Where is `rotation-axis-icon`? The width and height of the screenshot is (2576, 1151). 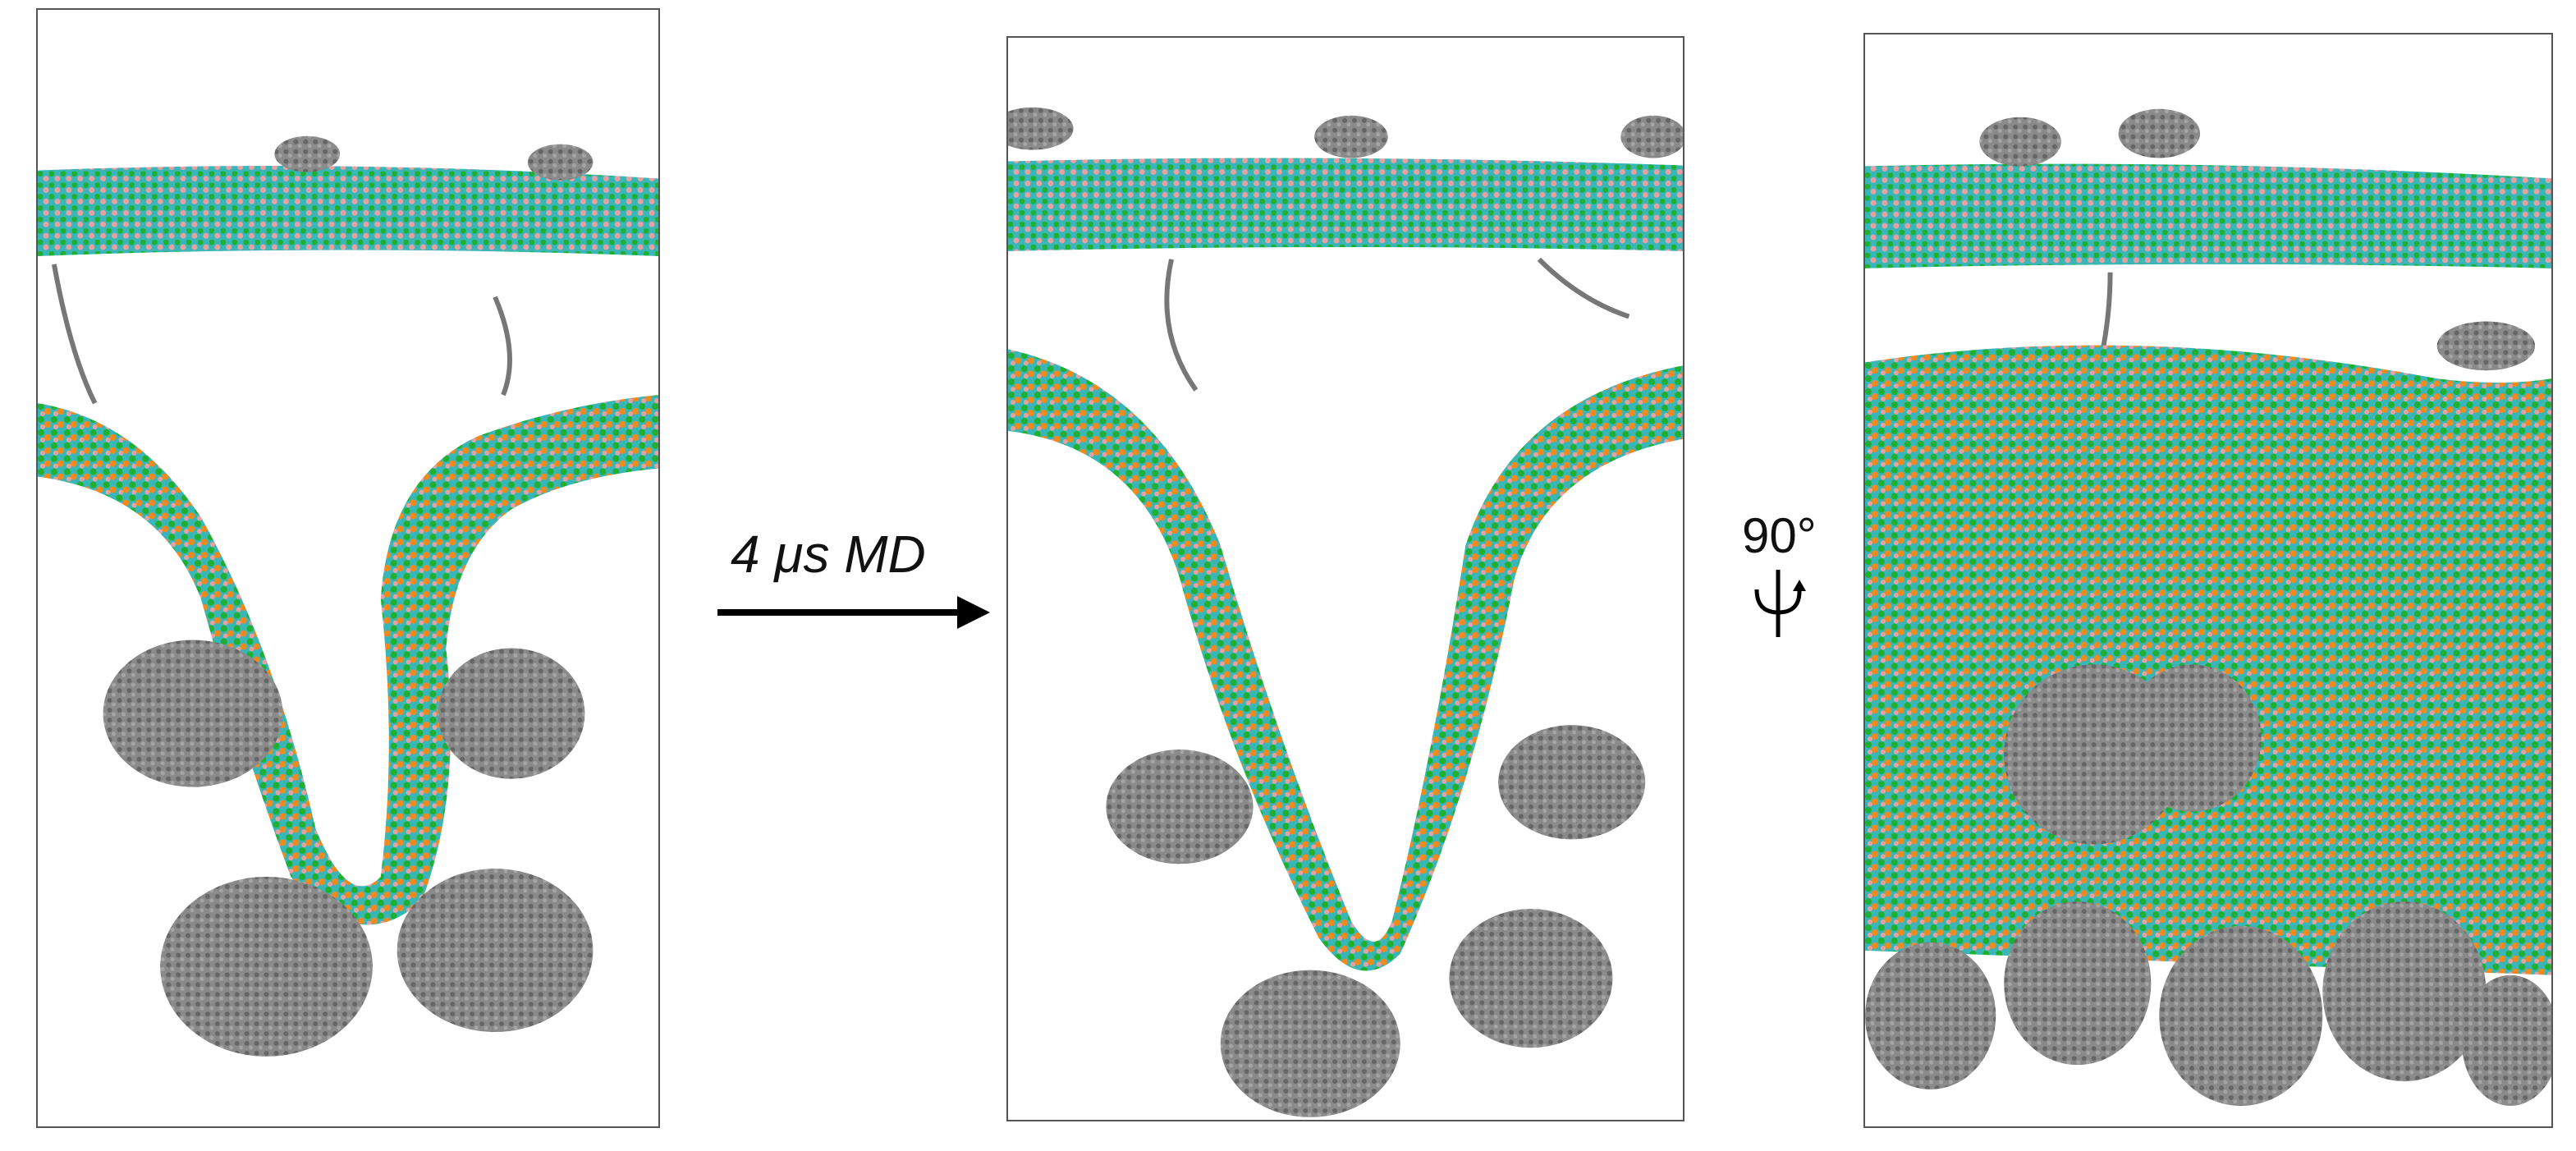
rotation-axis-icon is located at coordinates (1780, 603).